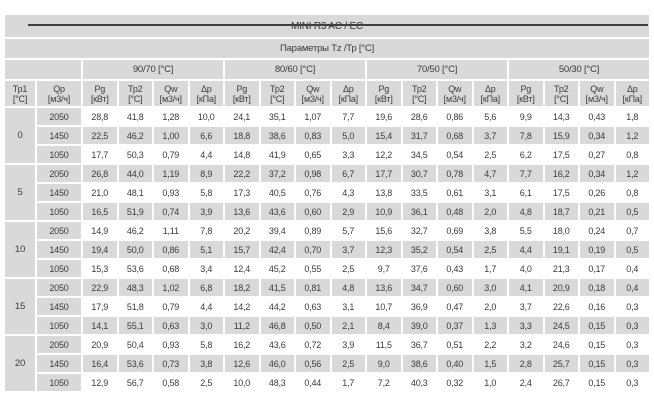 The height and width of the screenshot is (419, 654). Describe the element at coordinates (313, 268) in the screenshot. I see `value-cell: 0,55` at that location.